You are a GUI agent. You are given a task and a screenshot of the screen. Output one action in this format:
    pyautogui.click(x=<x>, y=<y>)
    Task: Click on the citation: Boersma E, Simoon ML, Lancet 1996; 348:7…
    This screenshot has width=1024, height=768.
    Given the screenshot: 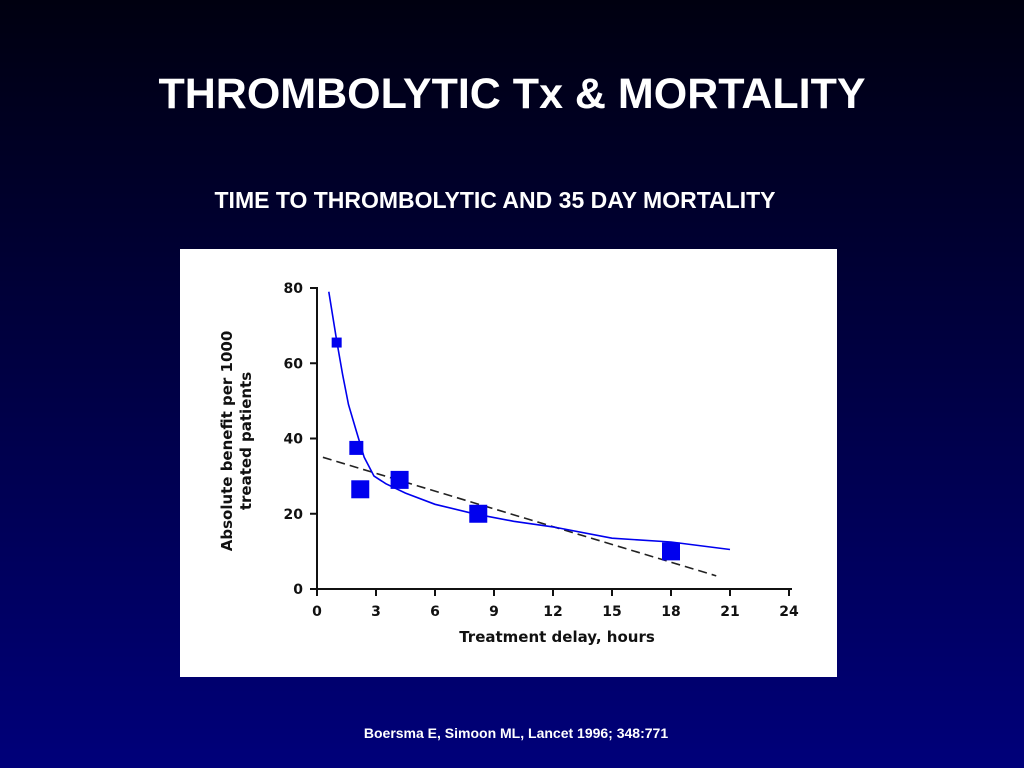 What is the action you would take?
    pyautogui.click(x=516, y=733)
    